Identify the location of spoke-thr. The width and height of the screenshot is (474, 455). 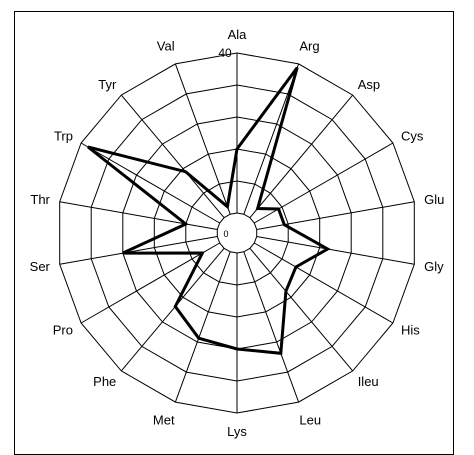
(138, 215).